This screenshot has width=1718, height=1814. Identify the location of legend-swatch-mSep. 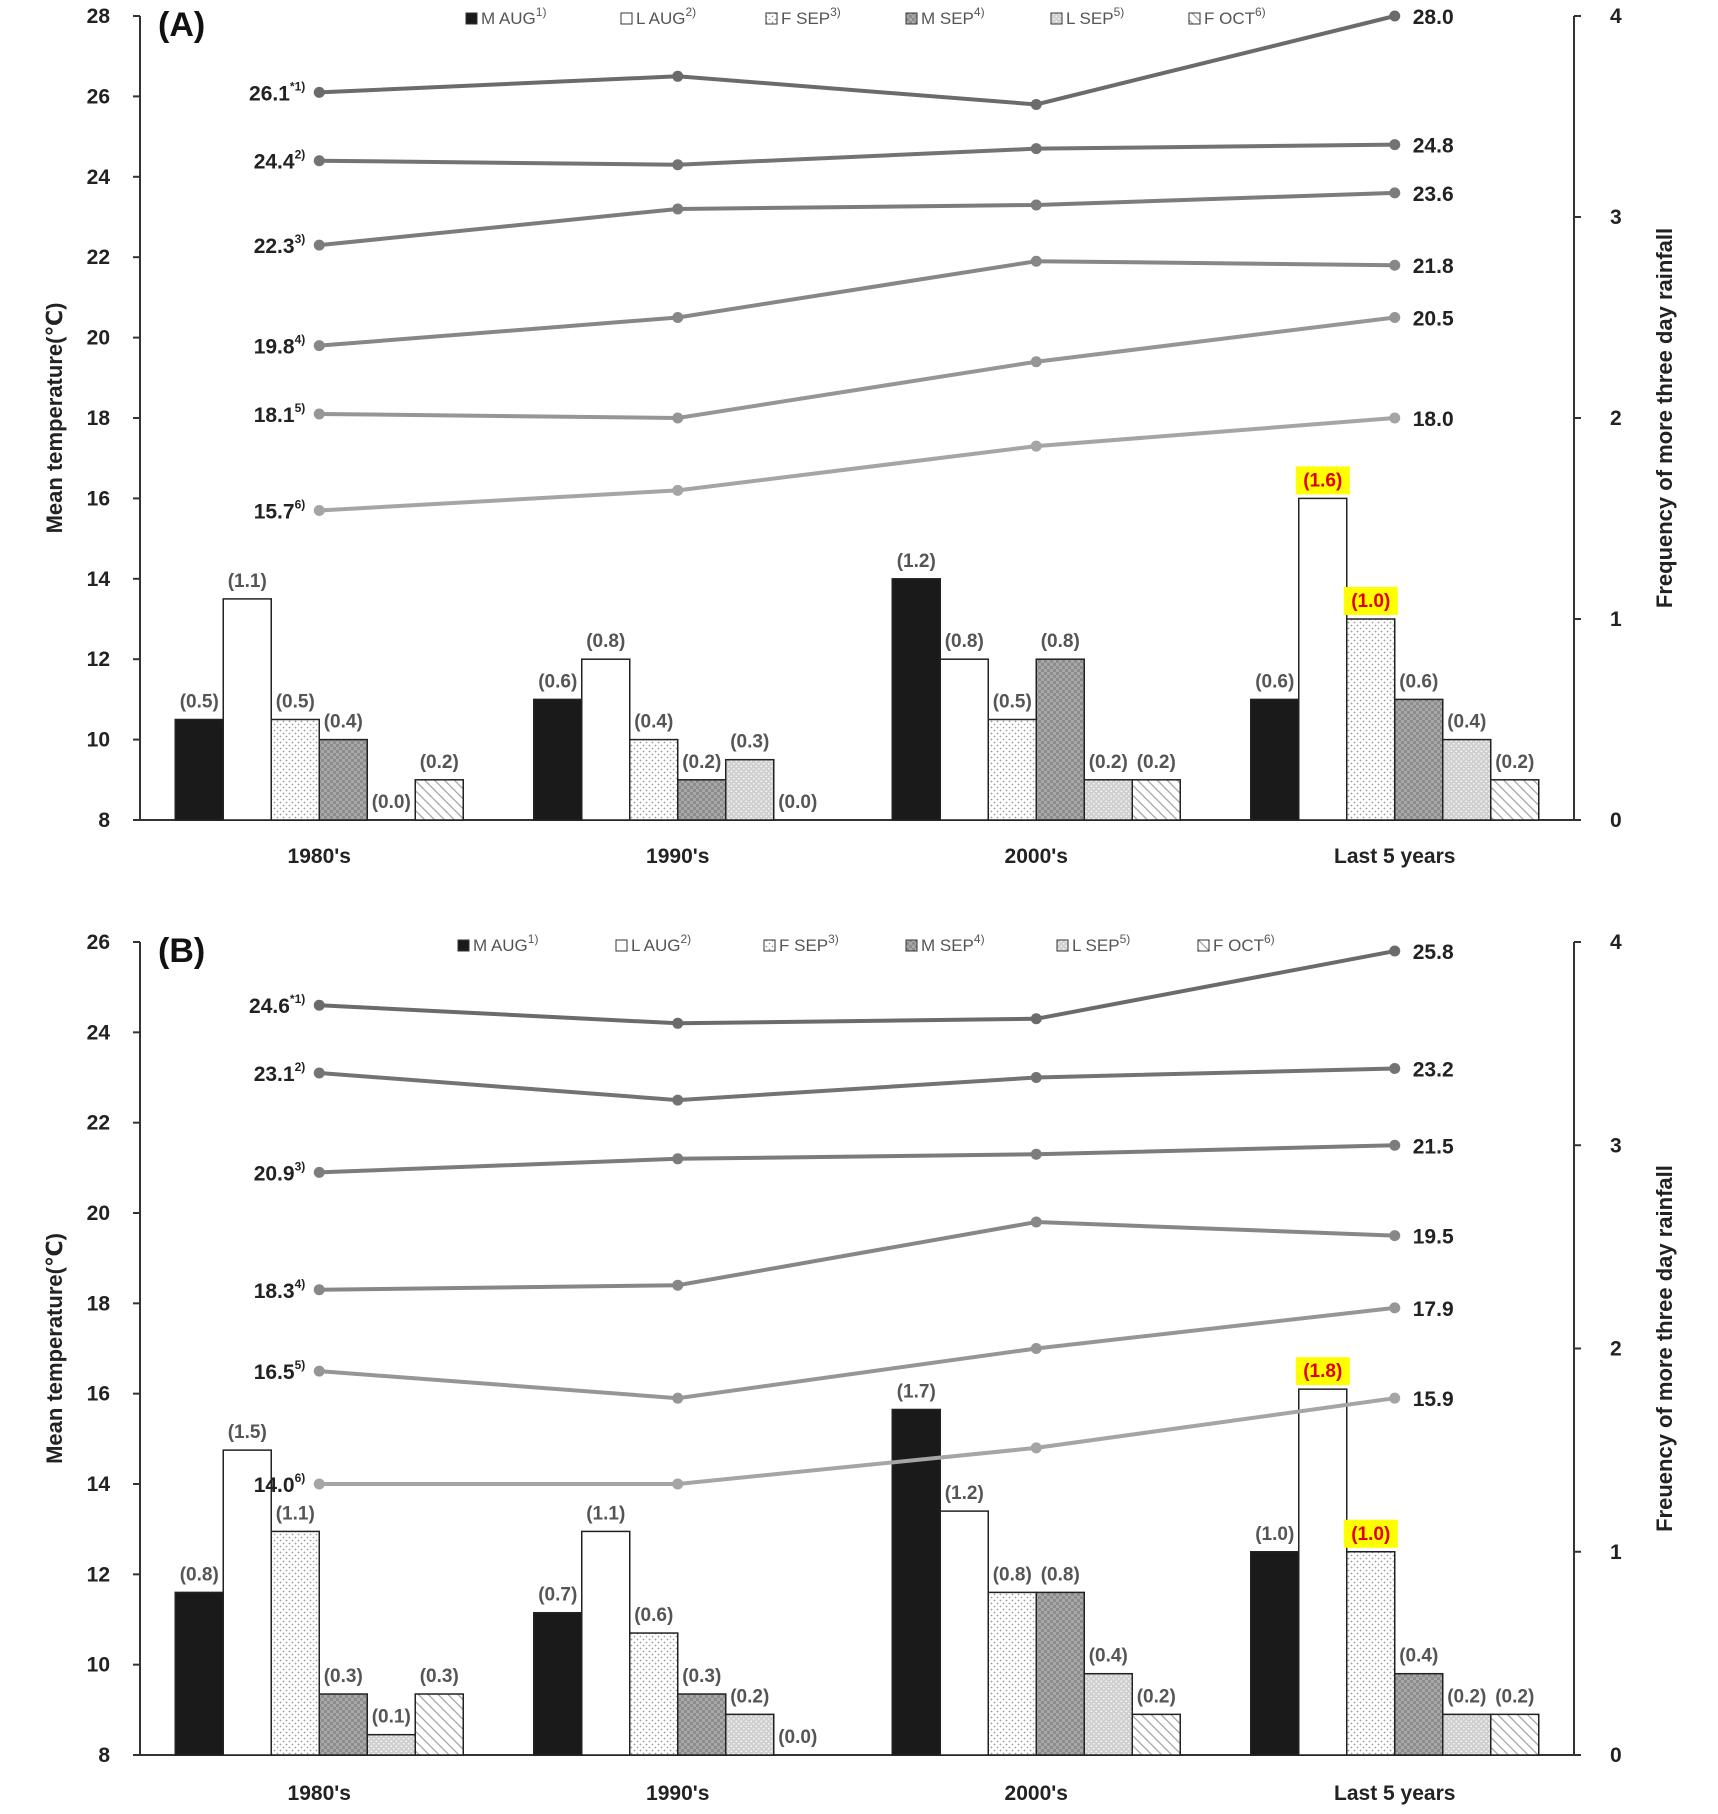
(911, 945).